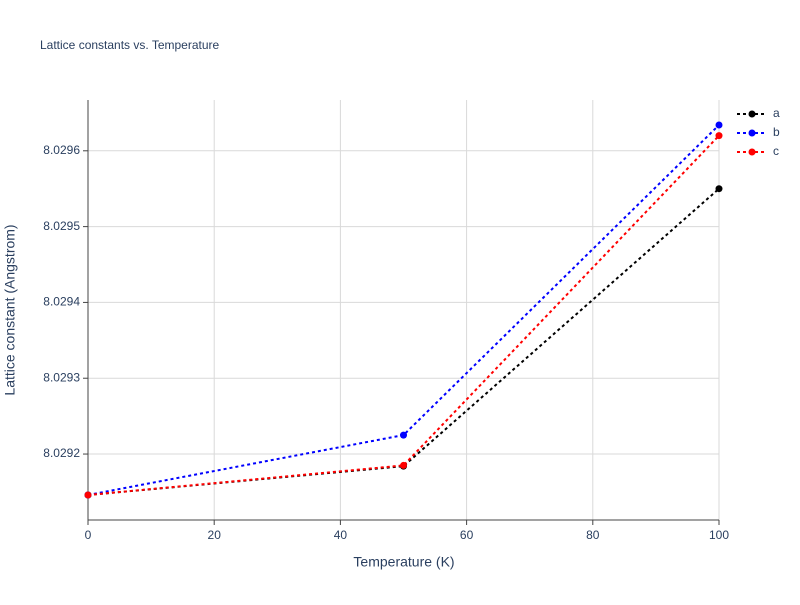 This screenshot has height=605, width=800. Describe the element at coordinates (341, 535) in the screenshot. I see `x-tick-label: 40` at that location.